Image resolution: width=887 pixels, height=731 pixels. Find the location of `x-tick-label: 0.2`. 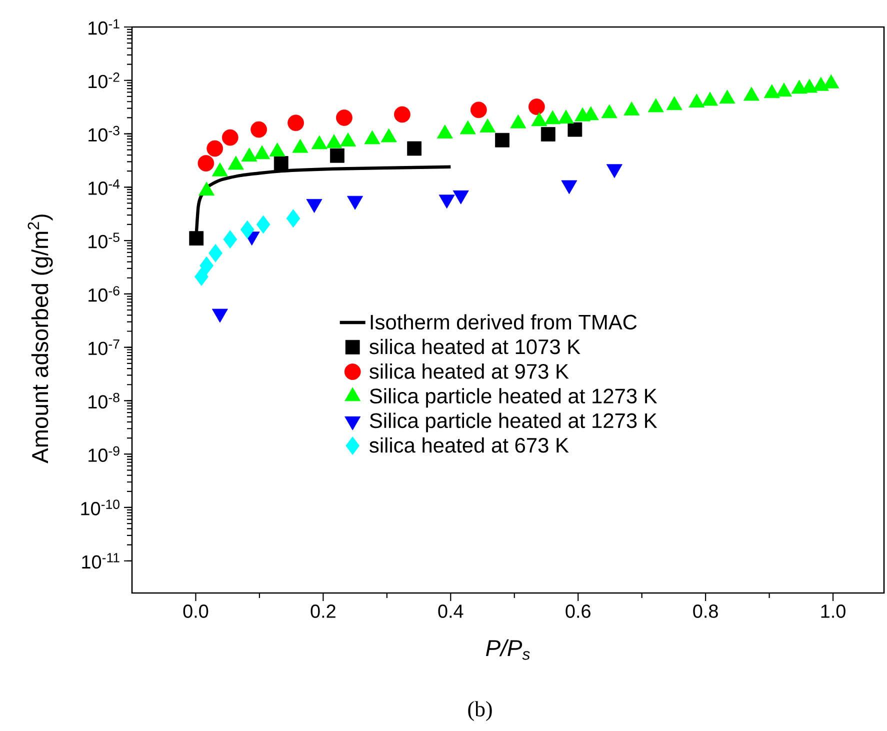

x-tick-label: 0.2 is located at coordinates (323, 611).